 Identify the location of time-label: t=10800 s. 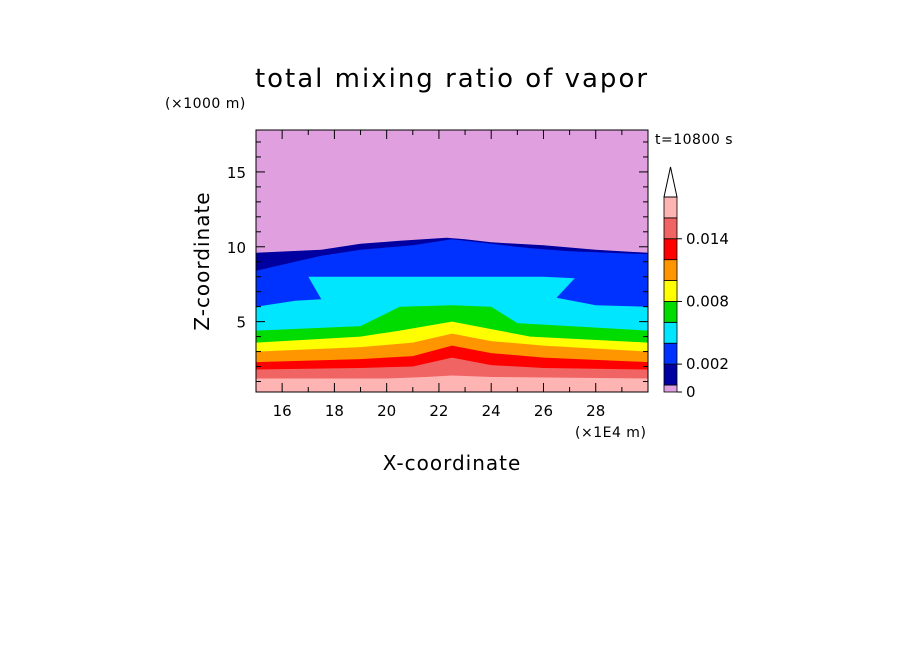
(694, 140).